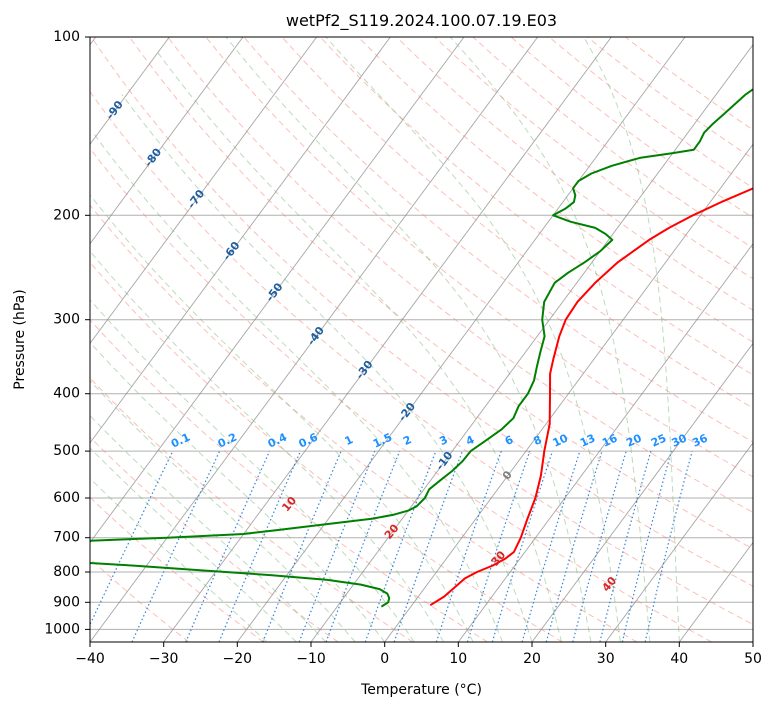  Describe the element at coordinates (66, 451) in the screenshot. I see `y-tick-label: 500` at that location.